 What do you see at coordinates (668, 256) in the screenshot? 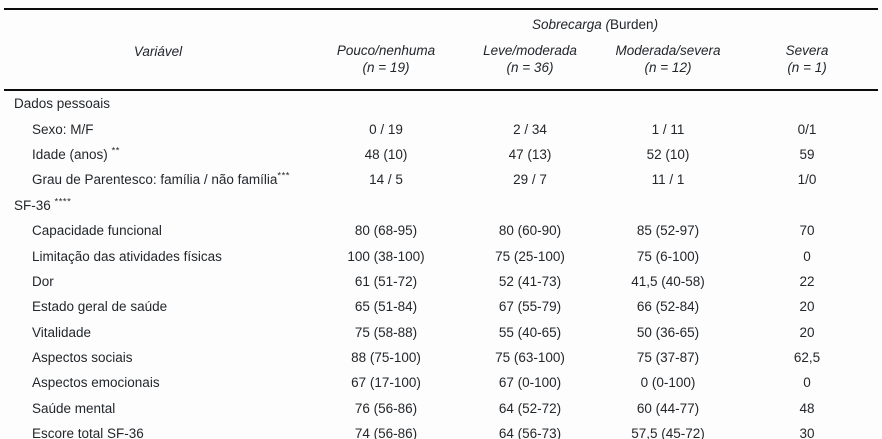
I see `row-value-cell: 75 (6-100)` at bounding box center [668, 256].